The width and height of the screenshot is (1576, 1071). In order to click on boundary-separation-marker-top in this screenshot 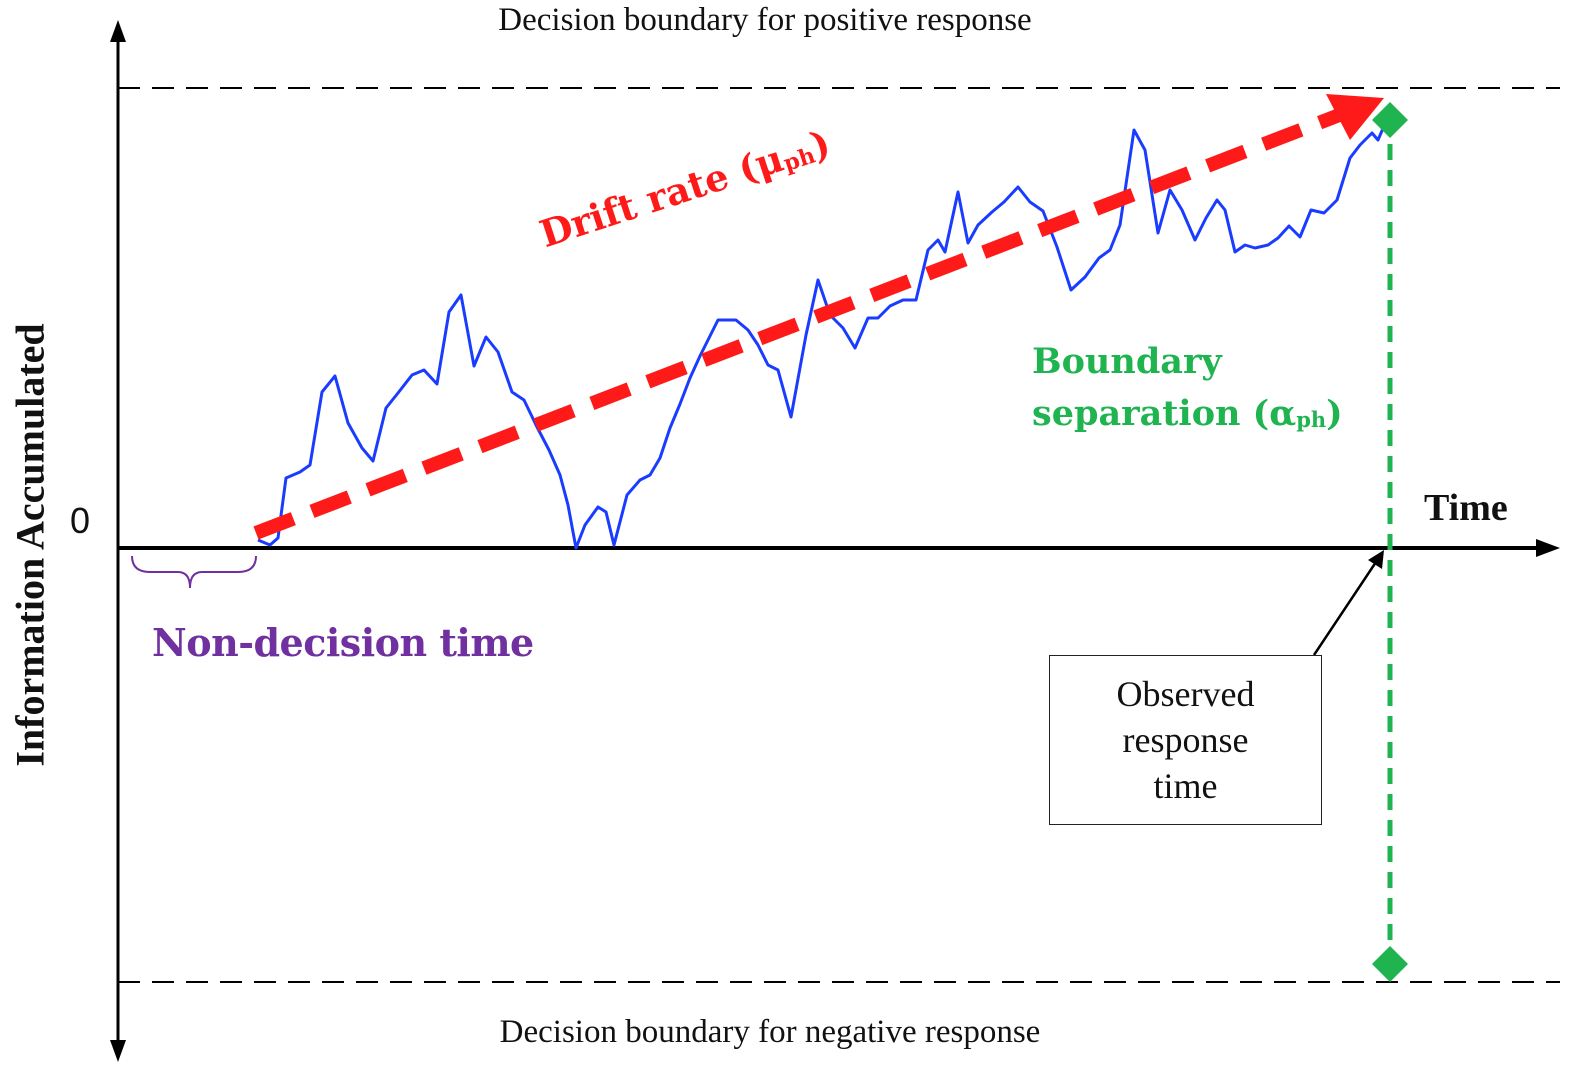, I will do `click(1390, 120)`.